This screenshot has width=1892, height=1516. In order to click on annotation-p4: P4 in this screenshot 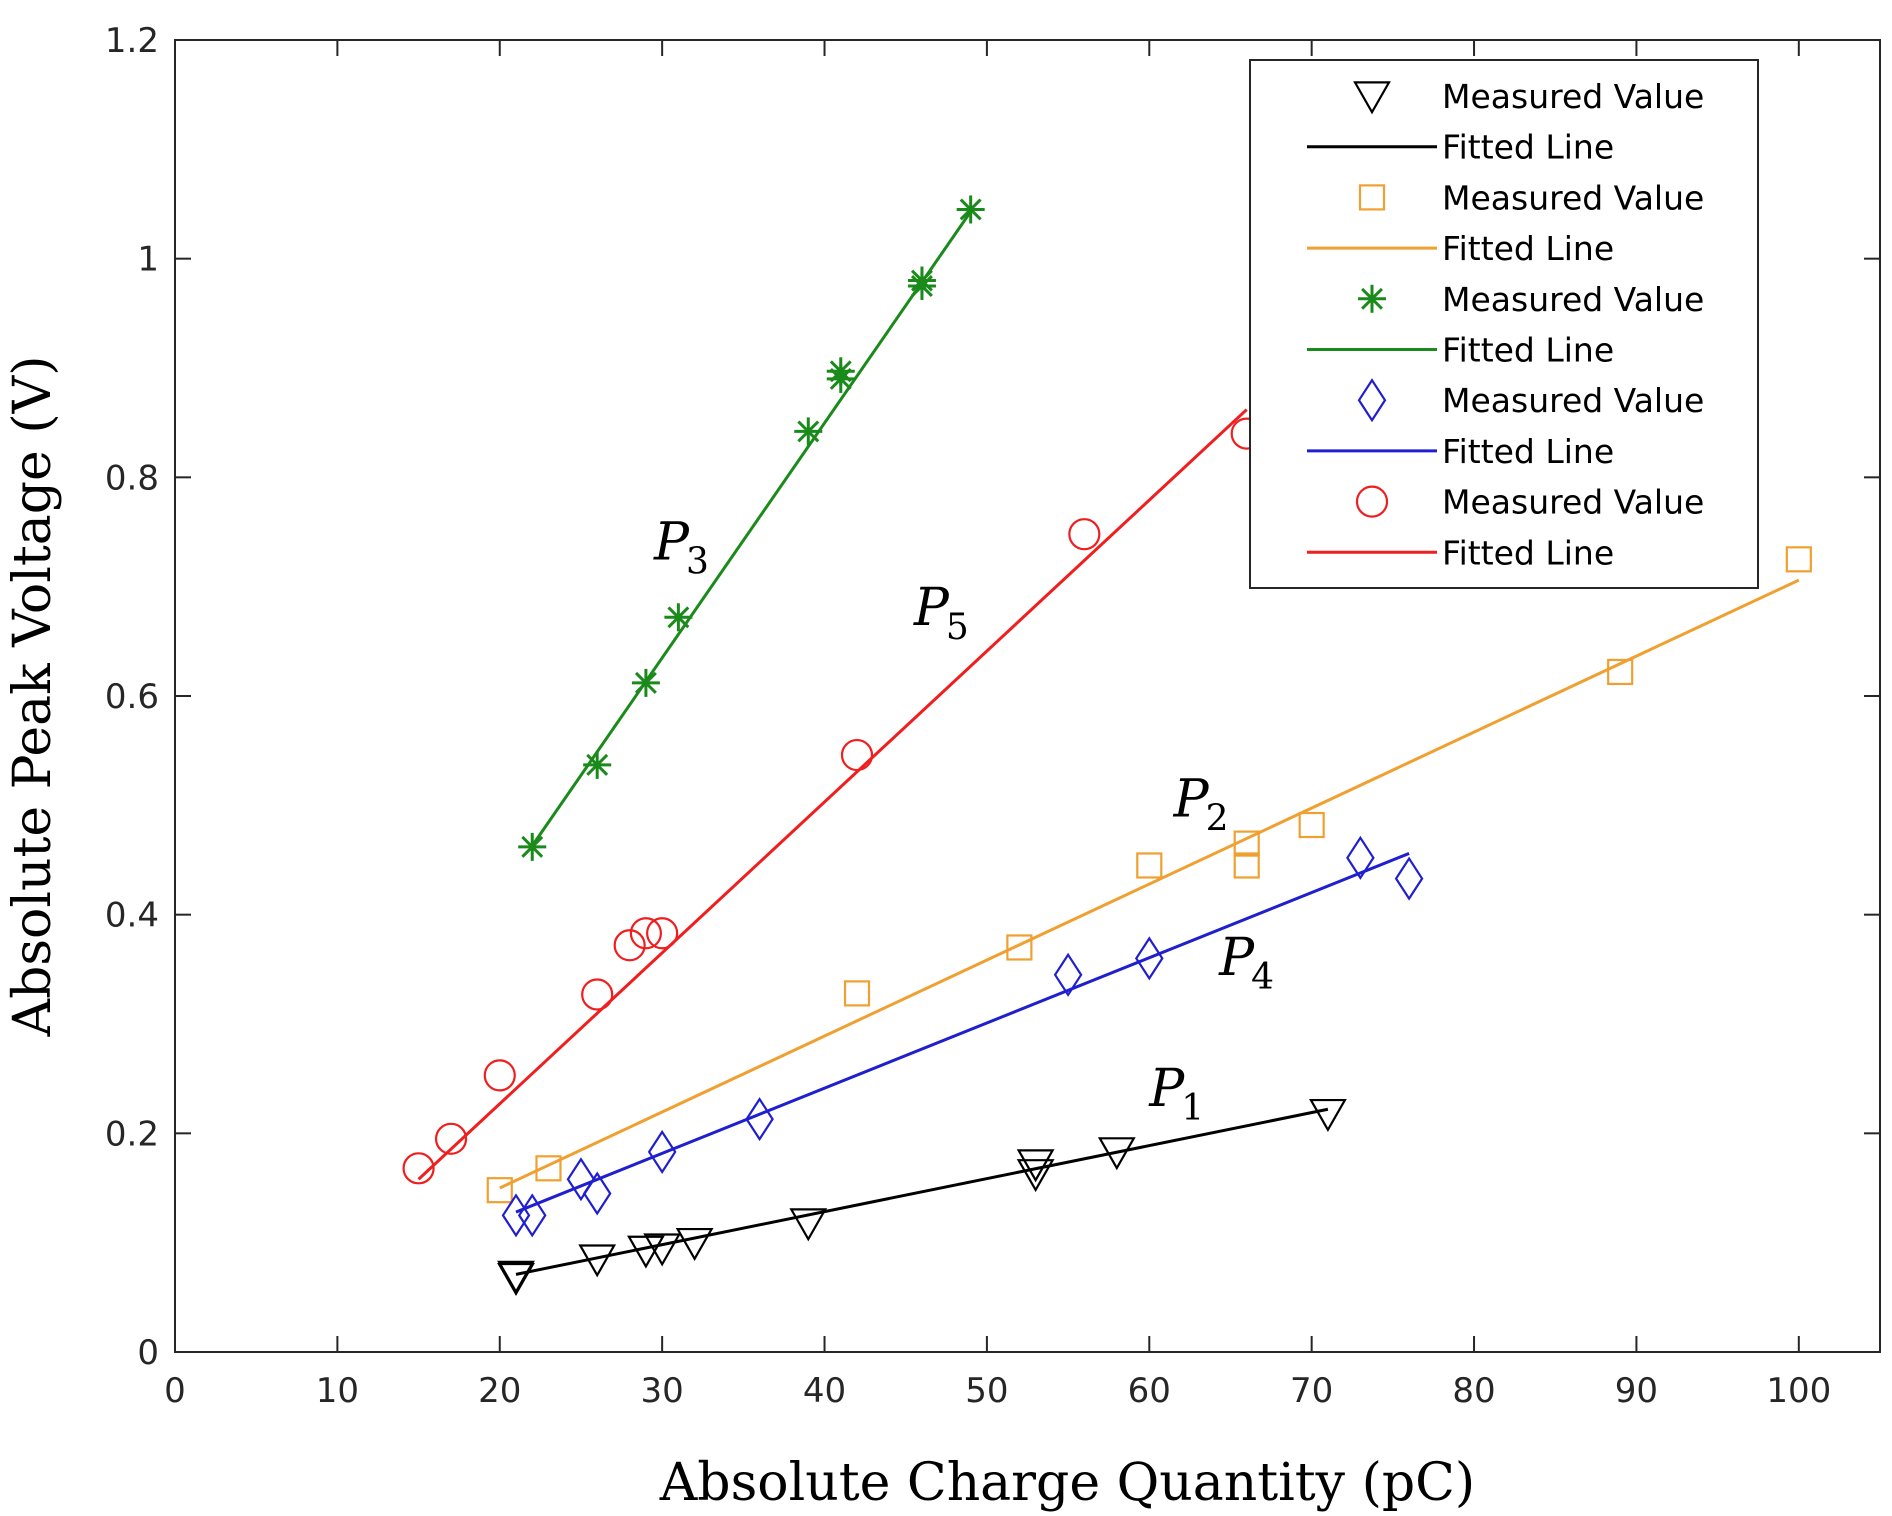, I will do `click(1246, 963)`.